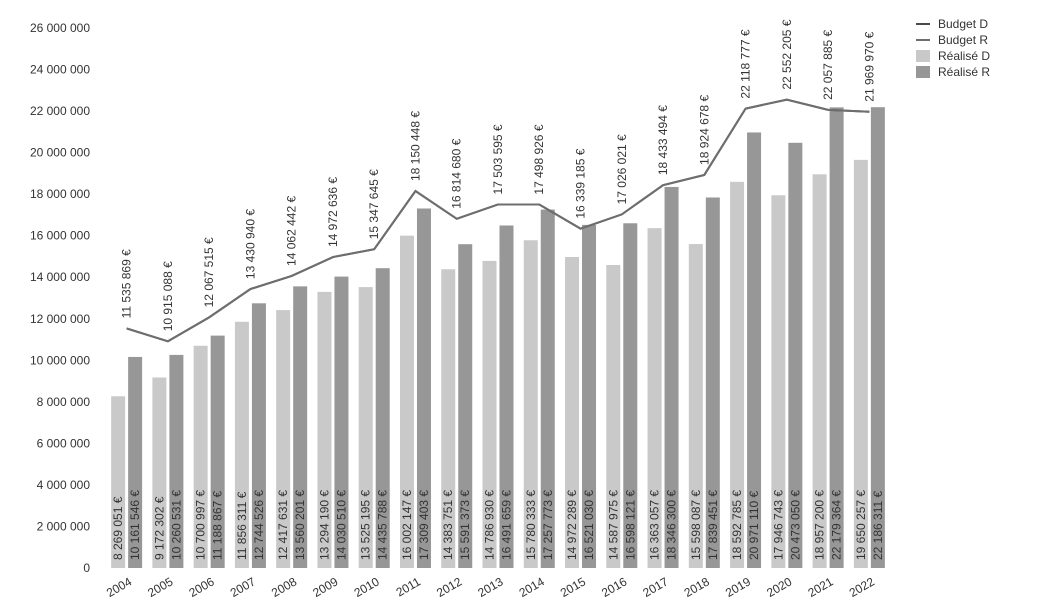  I want to click on data-label: 18 346 300 €, so click(672, 525).